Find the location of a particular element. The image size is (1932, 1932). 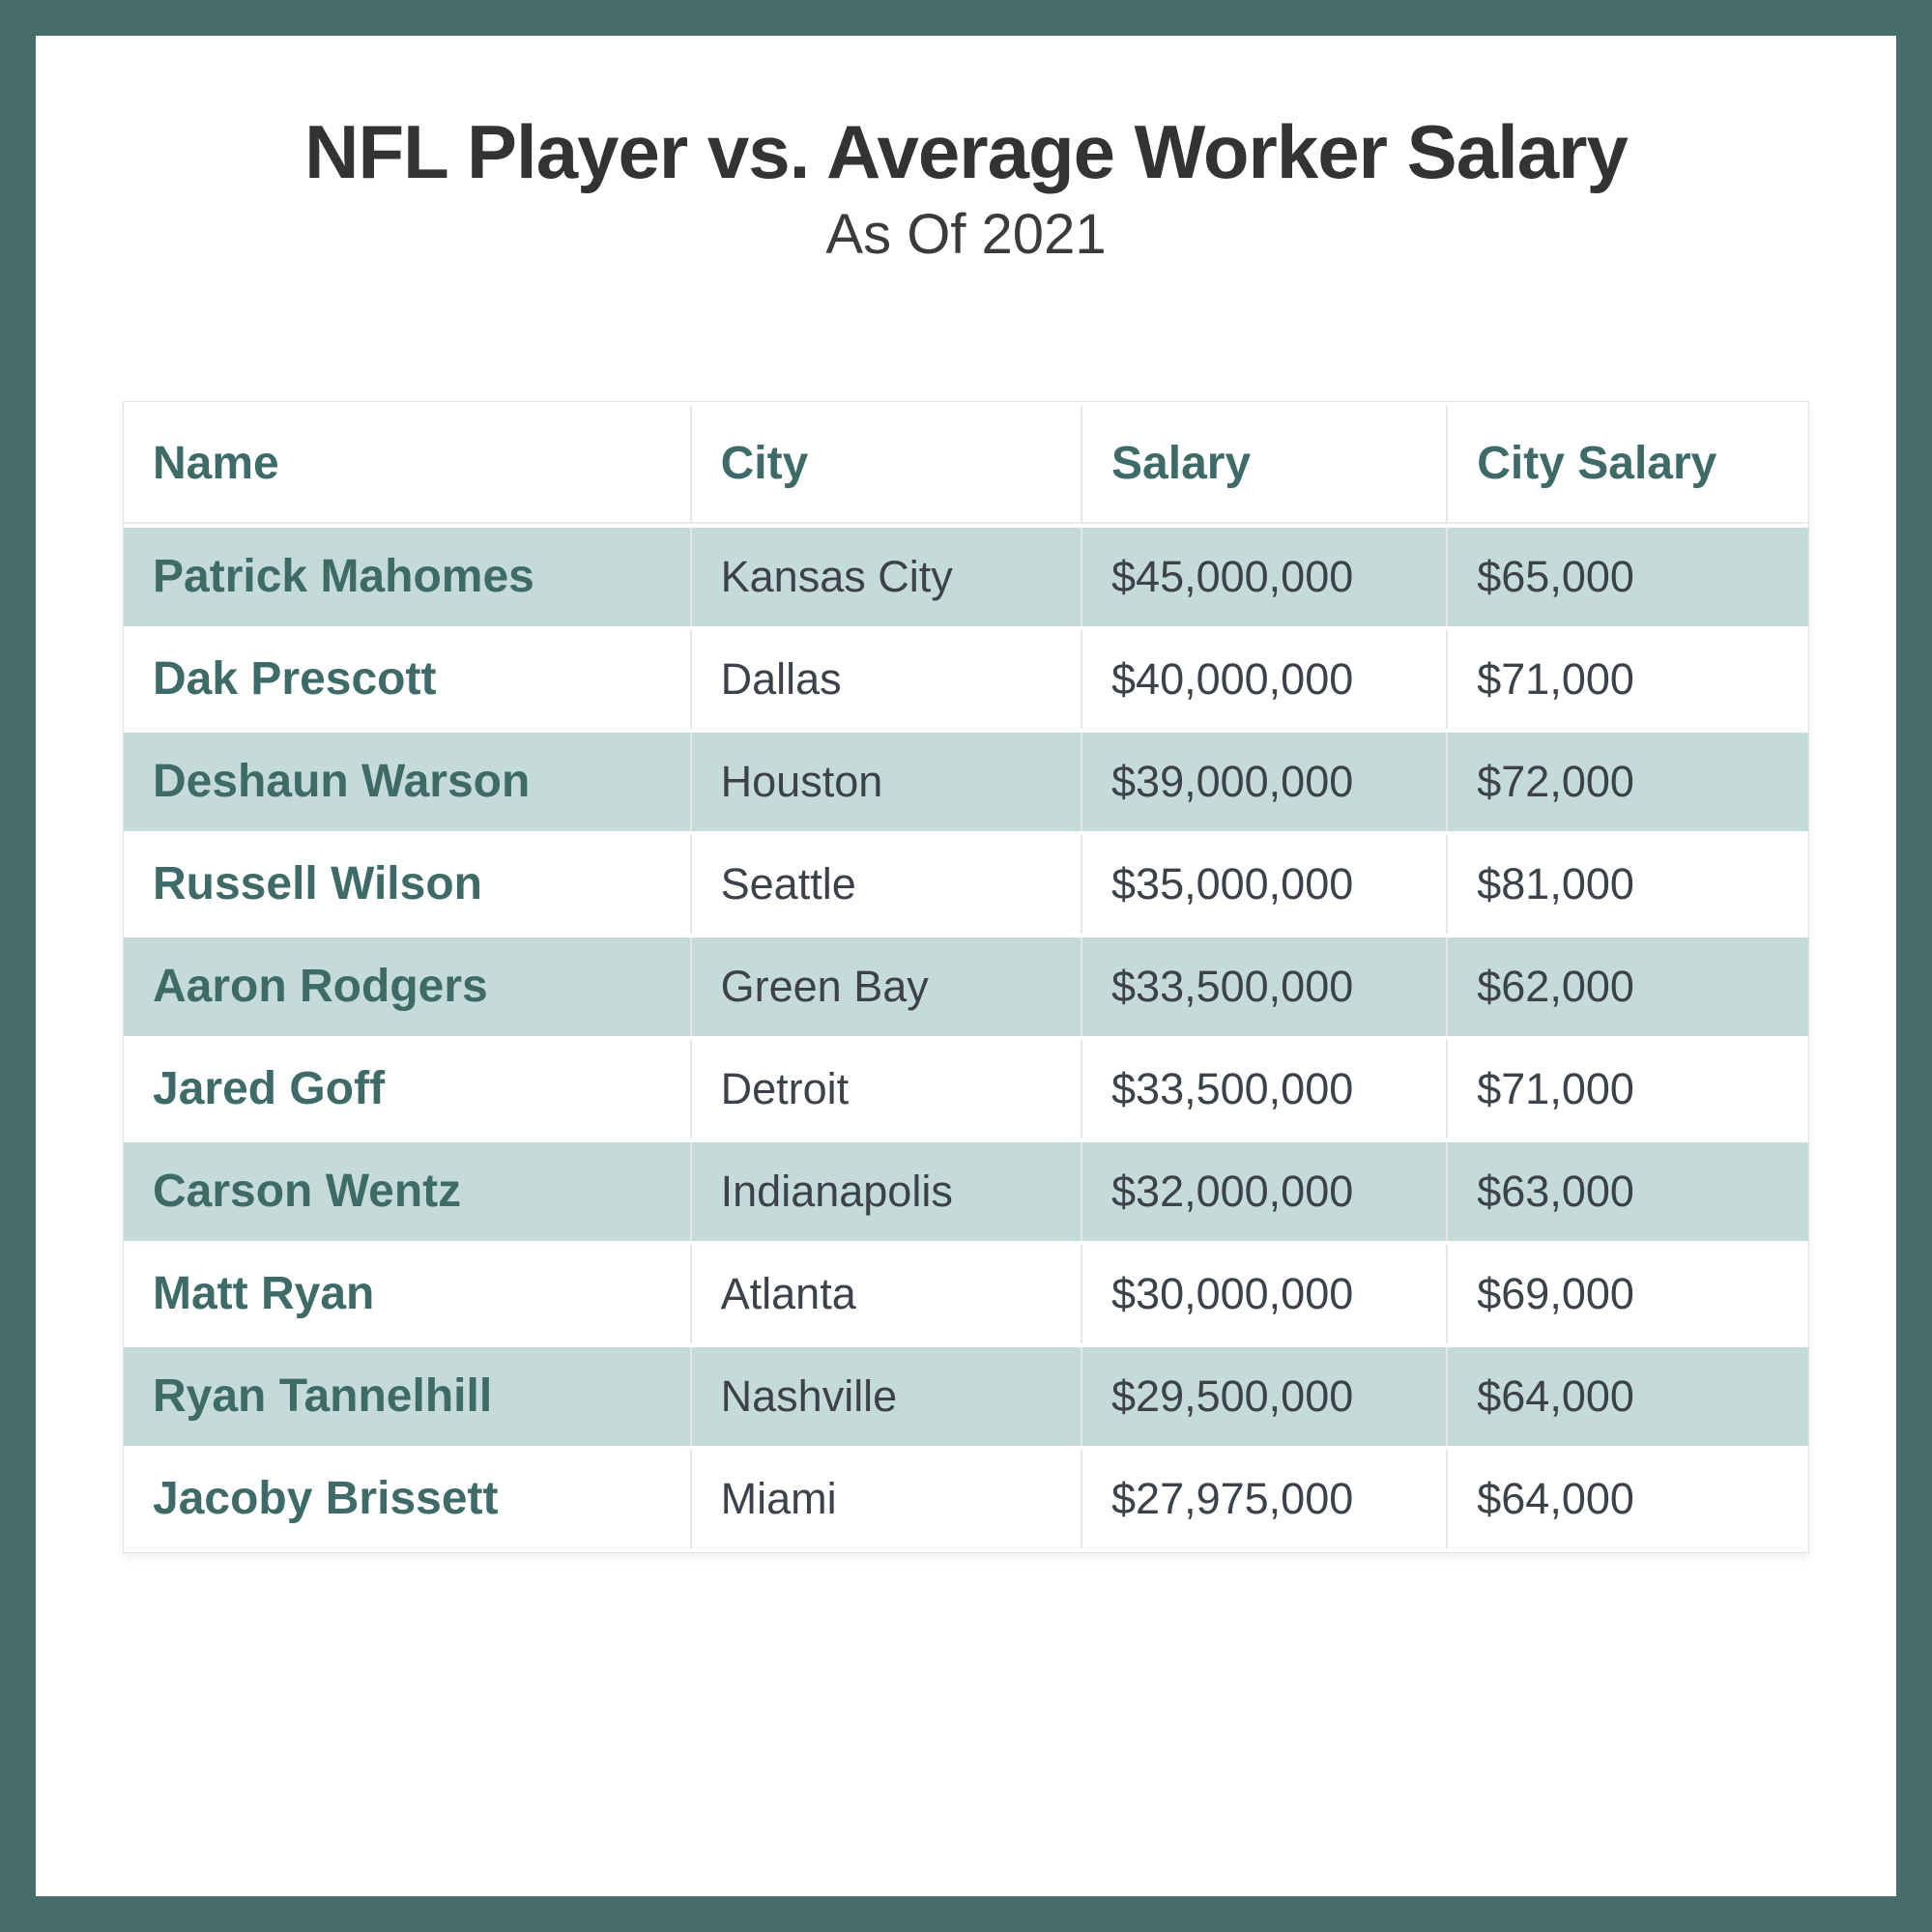

player-salary-cell: $27,975,000 is located at coordinates (1264, 1498).